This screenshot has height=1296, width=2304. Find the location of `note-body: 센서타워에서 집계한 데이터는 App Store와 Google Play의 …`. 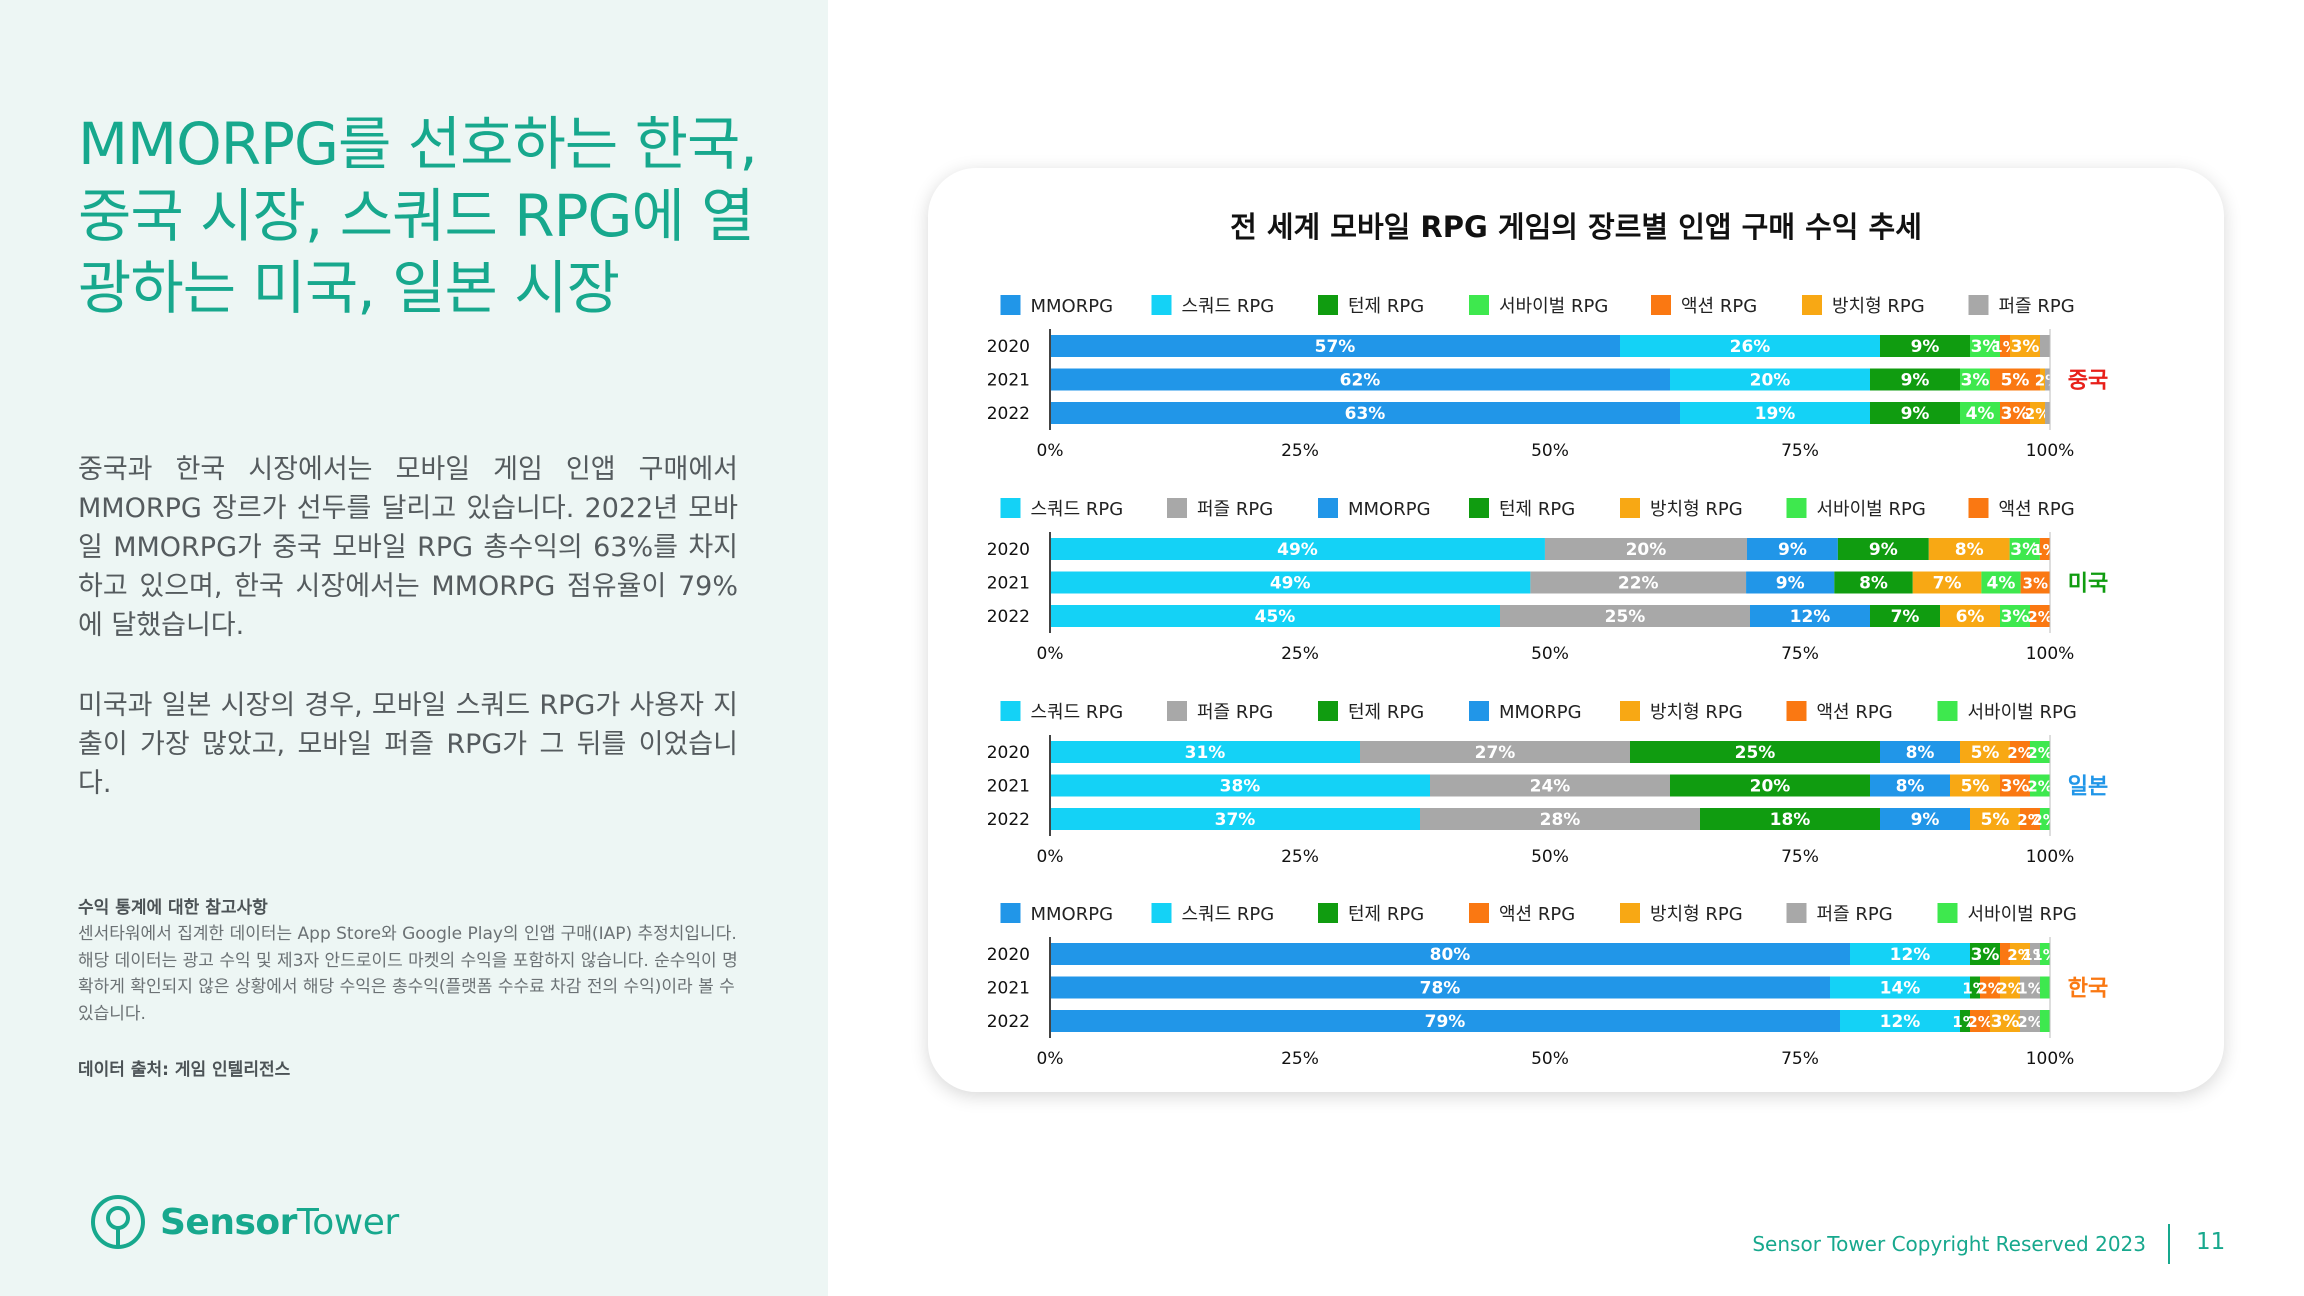

note-body: 센서타워에서 집계한 데이터는 App Store와 Google Play의 … is located at coordinates (408, 974).